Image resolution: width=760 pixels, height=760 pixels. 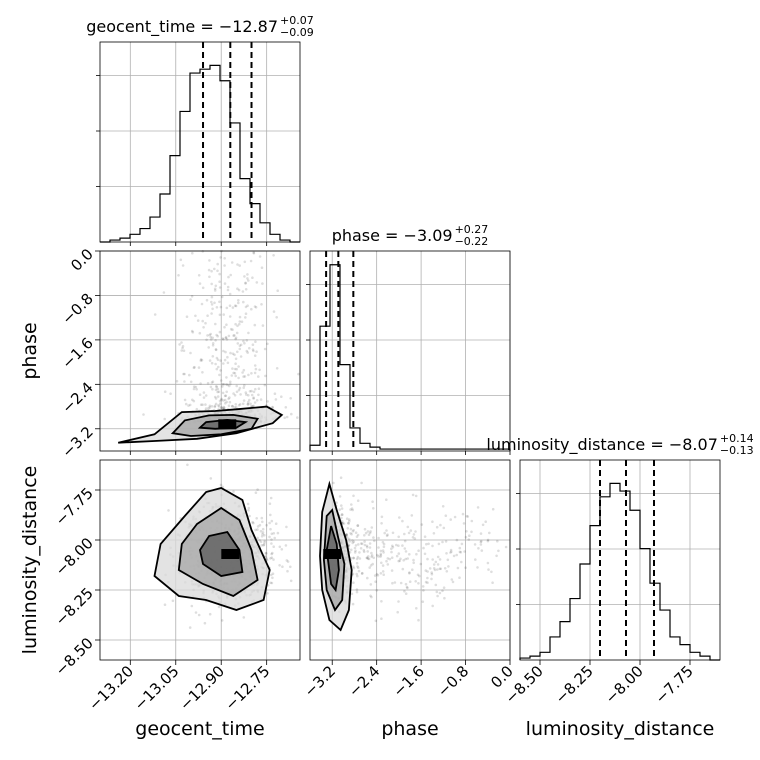 I want to click on x-tick-label-phase: −3.2, so click(x=320, y=681).